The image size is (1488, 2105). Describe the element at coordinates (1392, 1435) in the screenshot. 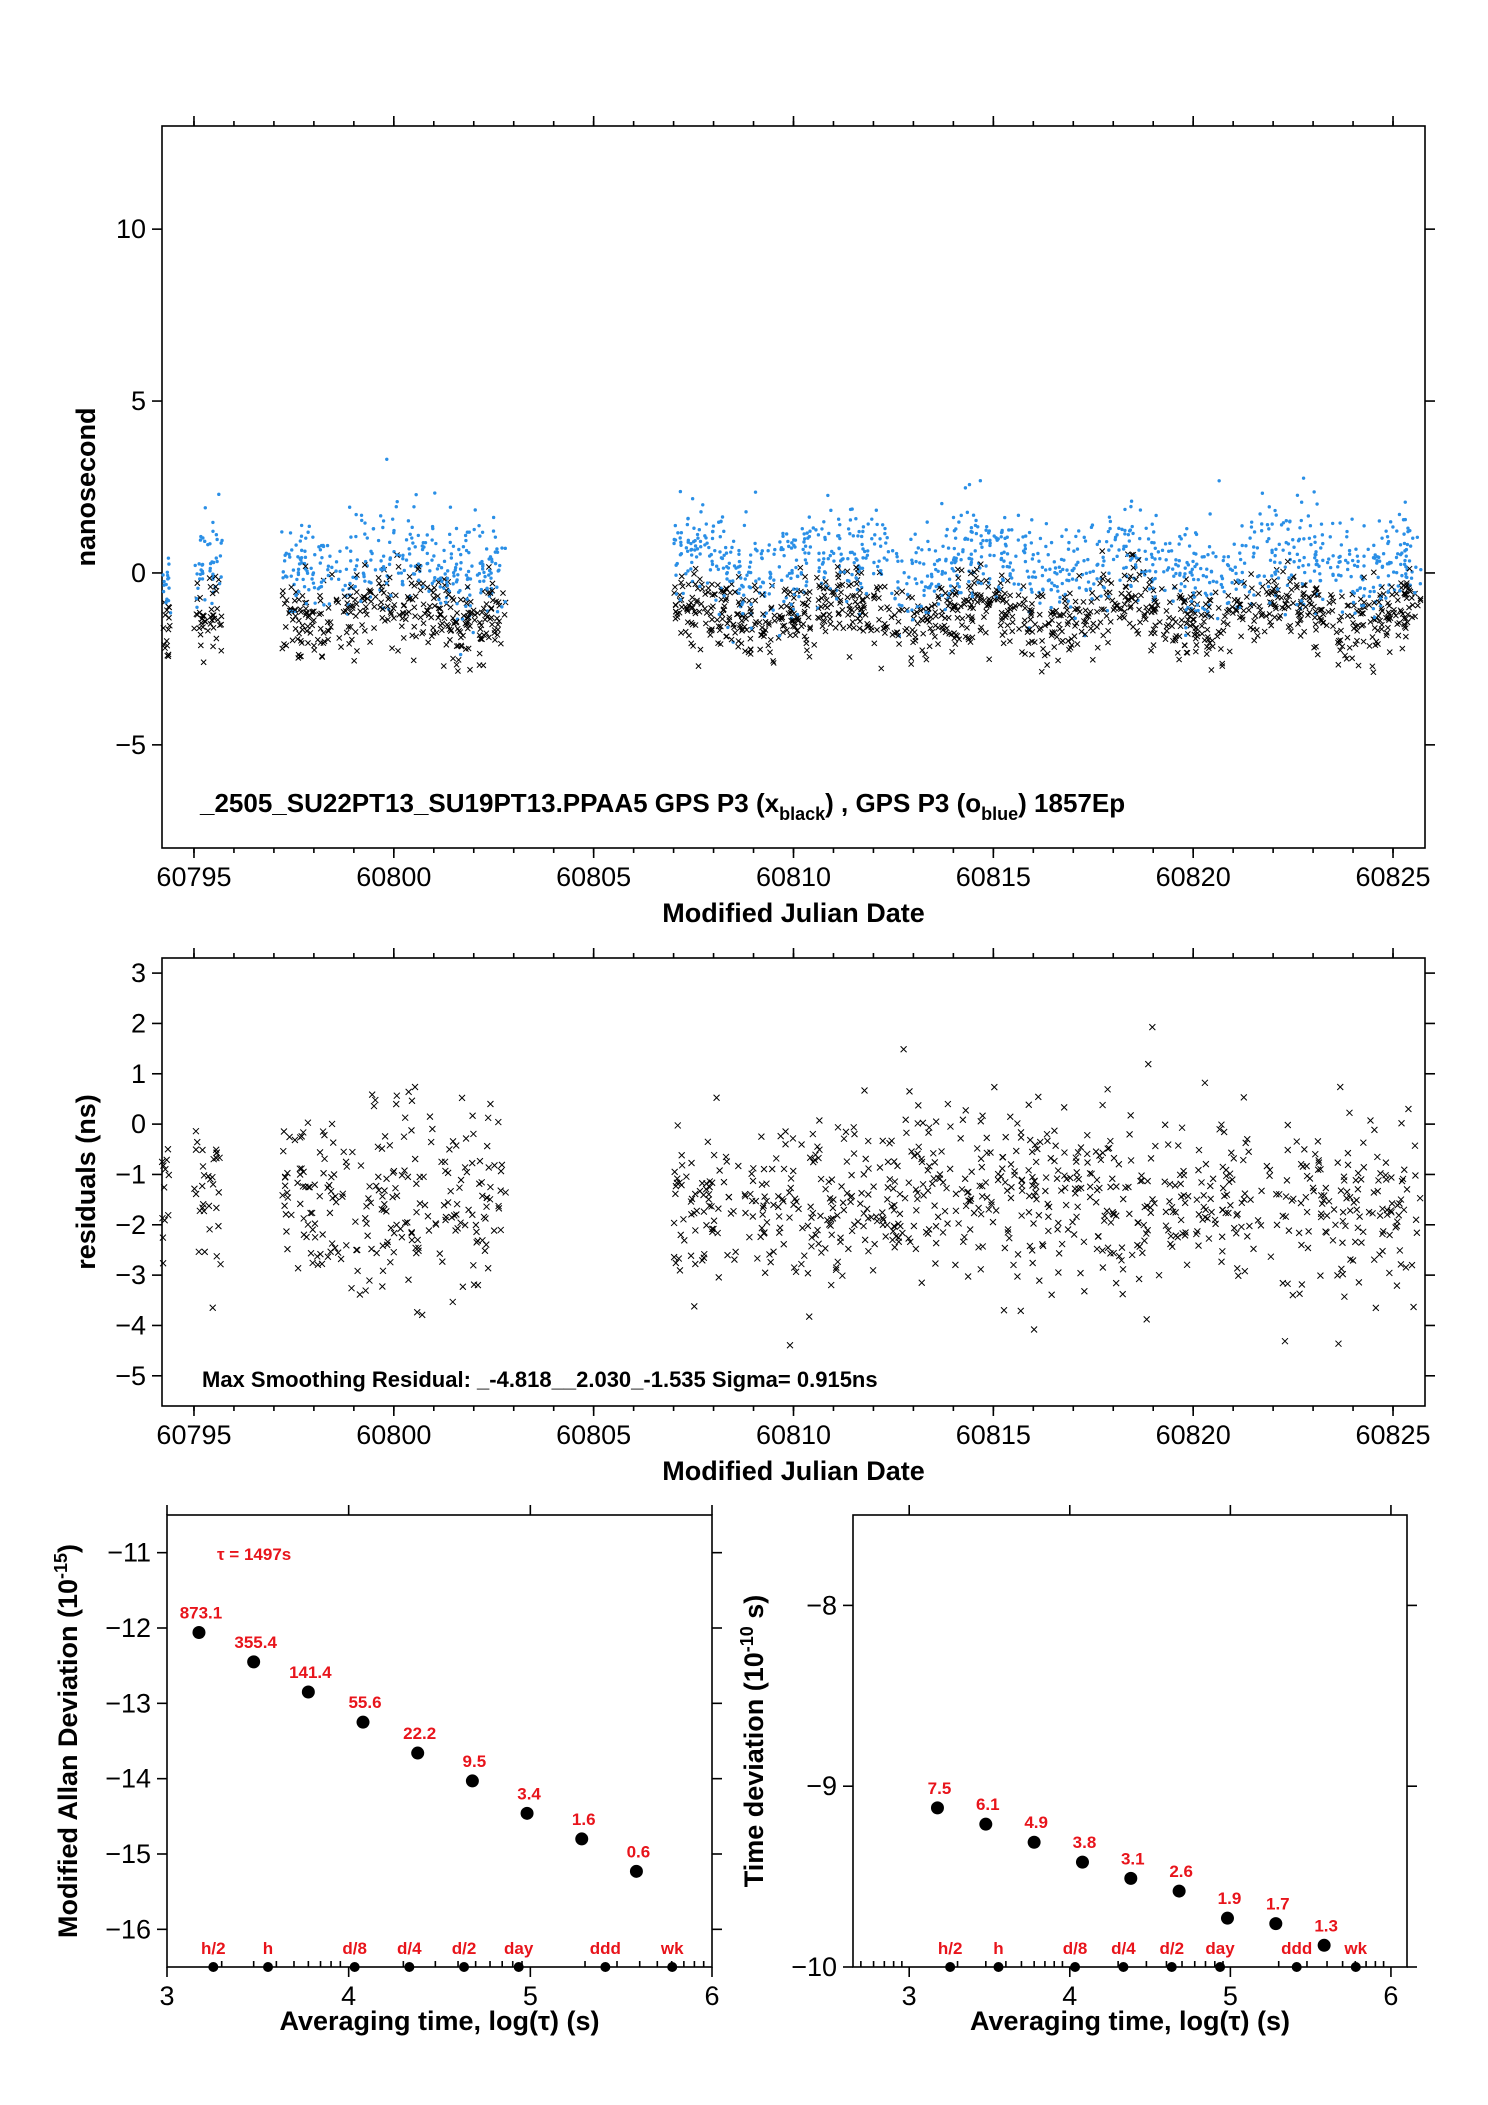

I see `residuals-xtick-label: 60825` at that location.